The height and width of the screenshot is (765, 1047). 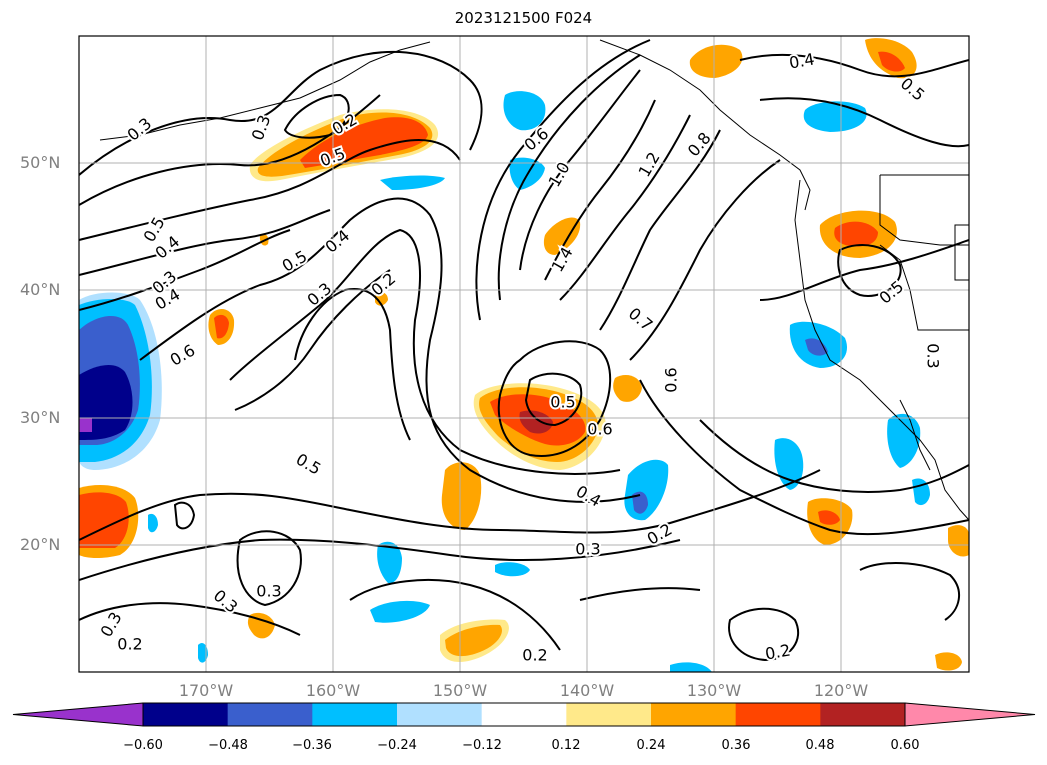 What do you see at coordinates (523, 18) in the screenshot?
I see `map-title: 2023121500 F024` at bounding box center [523, 18].